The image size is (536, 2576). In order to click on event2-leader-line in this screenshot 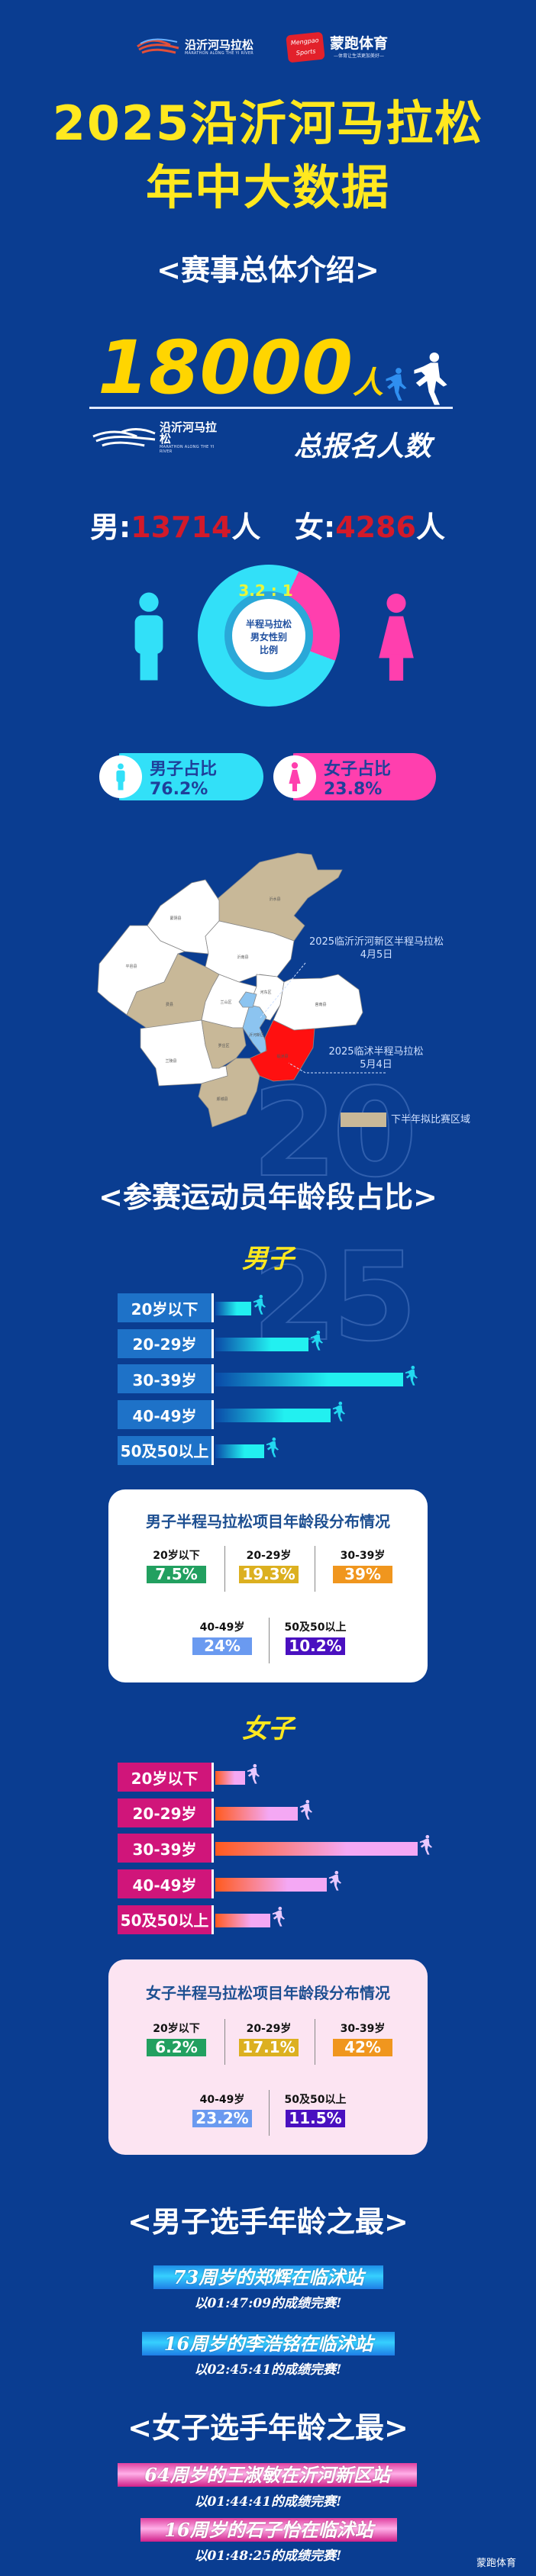, I will do `click(337, 1068)`.